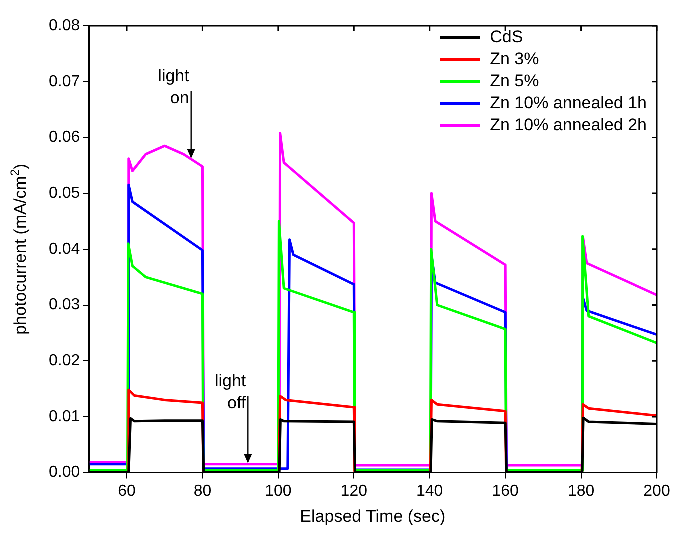 The width and height of the screenshot is (683, 542). Describe the element at coordinates (64, 81) in the screenshot. I see `y-tick-label: 0.07` at that location.